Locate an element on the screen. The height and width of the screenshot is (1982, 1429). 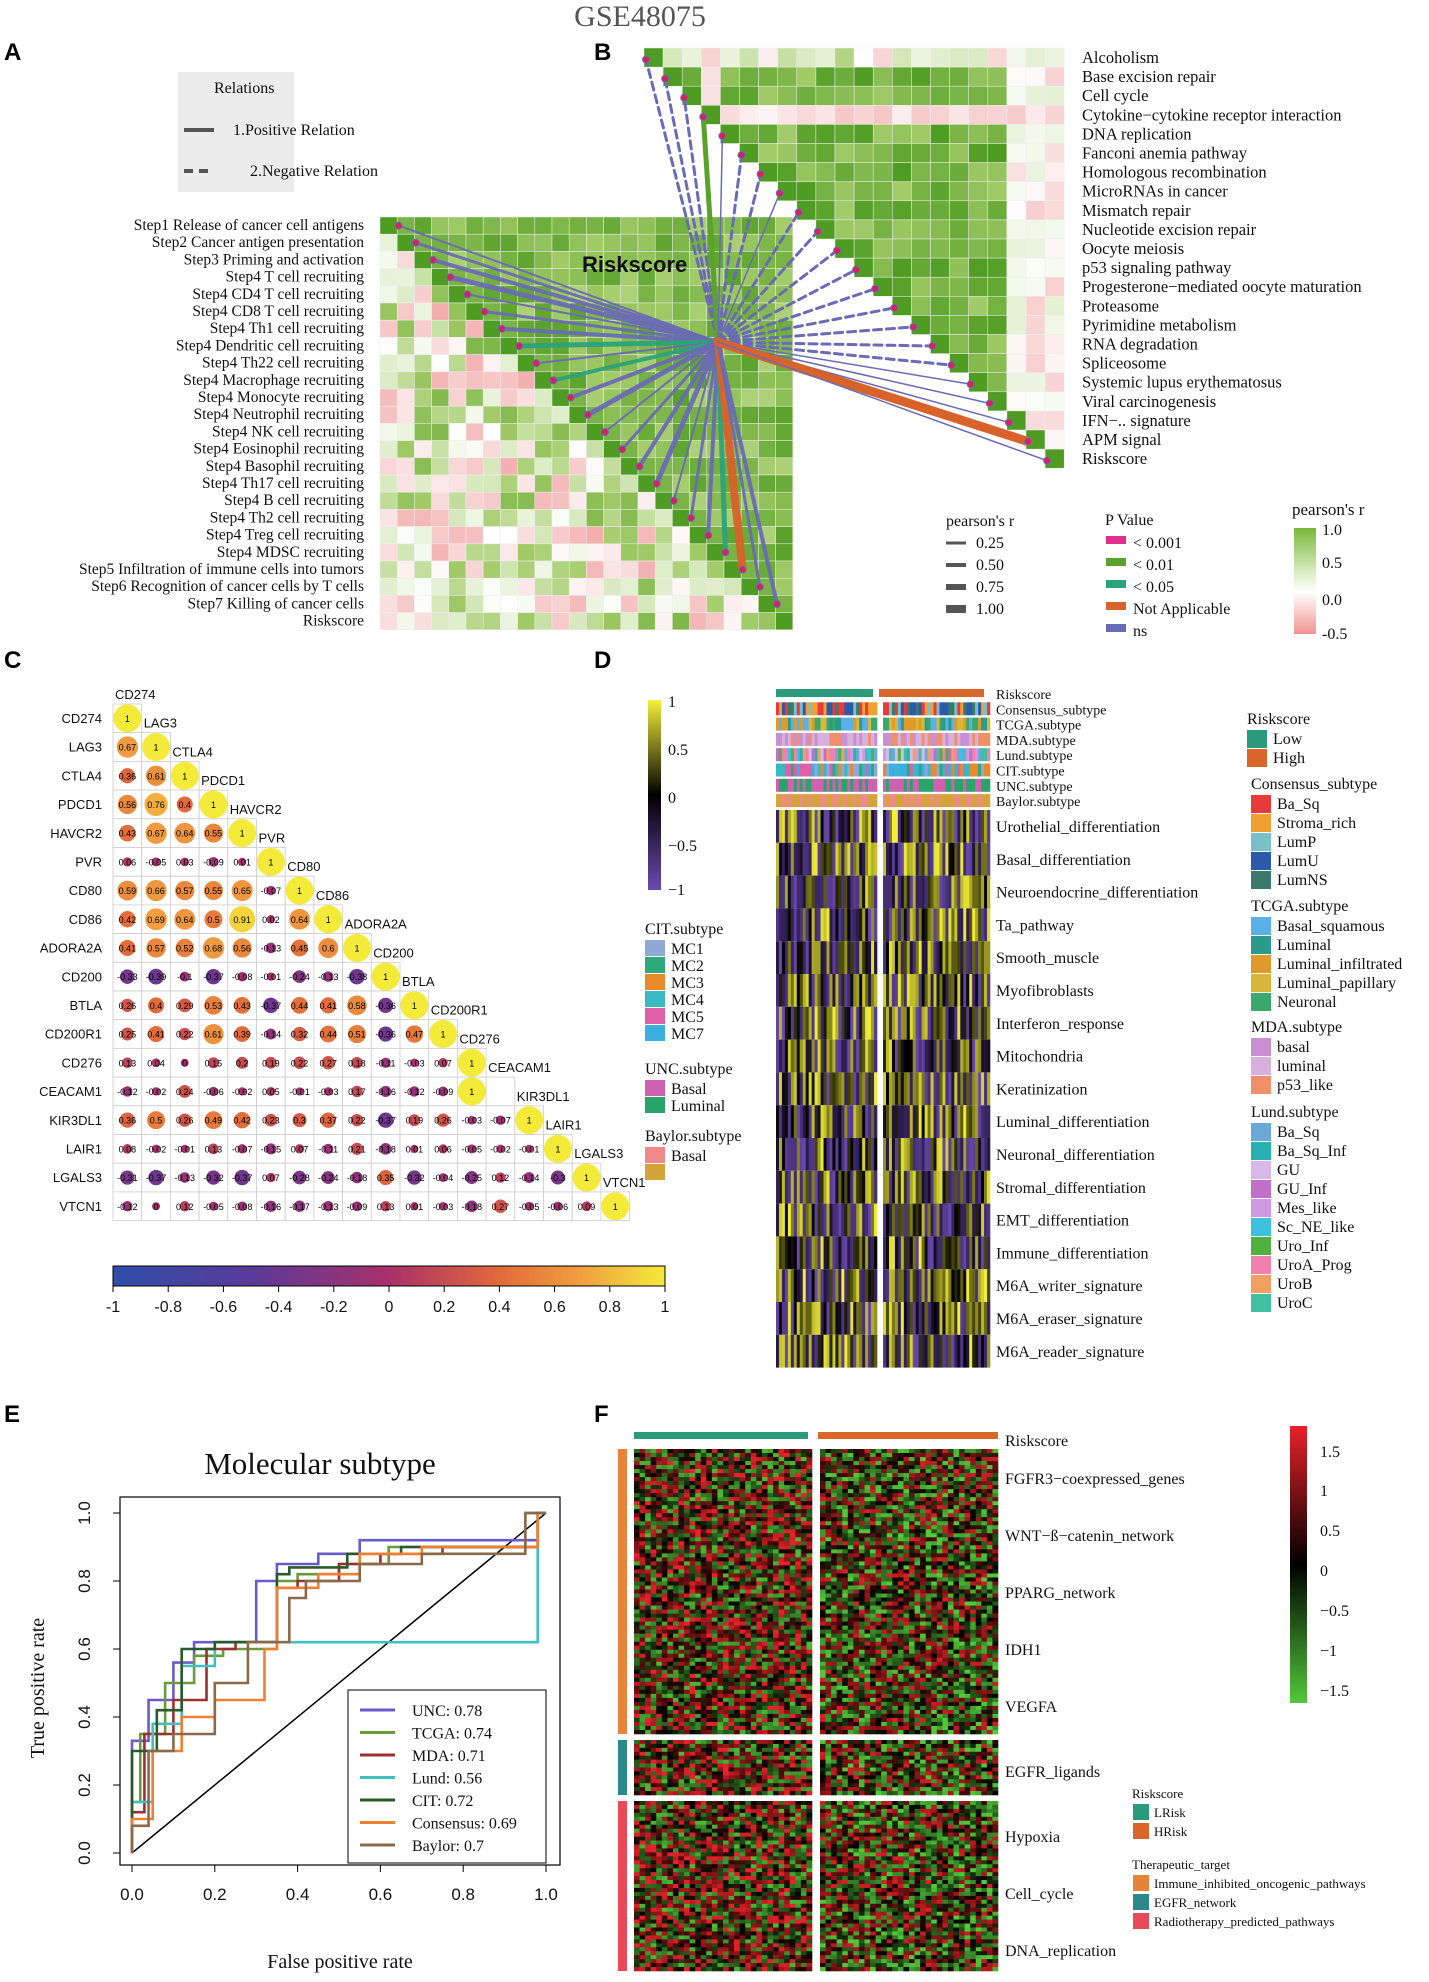
panel-label-a: A is located at coordinates (12, 52).